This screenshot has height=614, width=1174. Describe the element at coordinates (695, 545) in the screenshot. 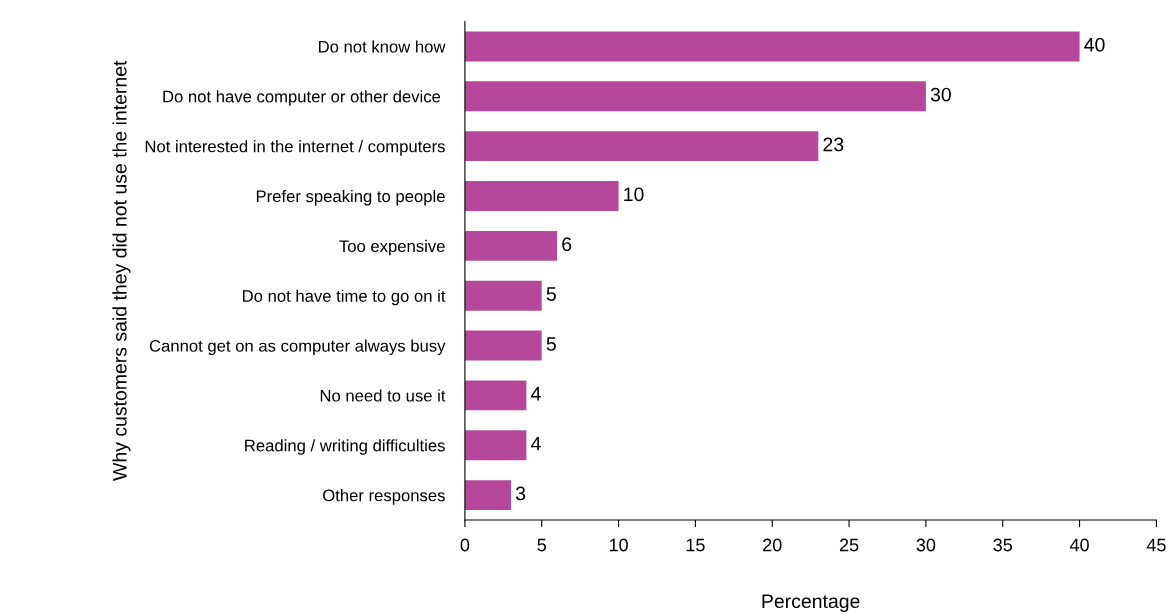

I see `x-tick-label: 15` at that location.